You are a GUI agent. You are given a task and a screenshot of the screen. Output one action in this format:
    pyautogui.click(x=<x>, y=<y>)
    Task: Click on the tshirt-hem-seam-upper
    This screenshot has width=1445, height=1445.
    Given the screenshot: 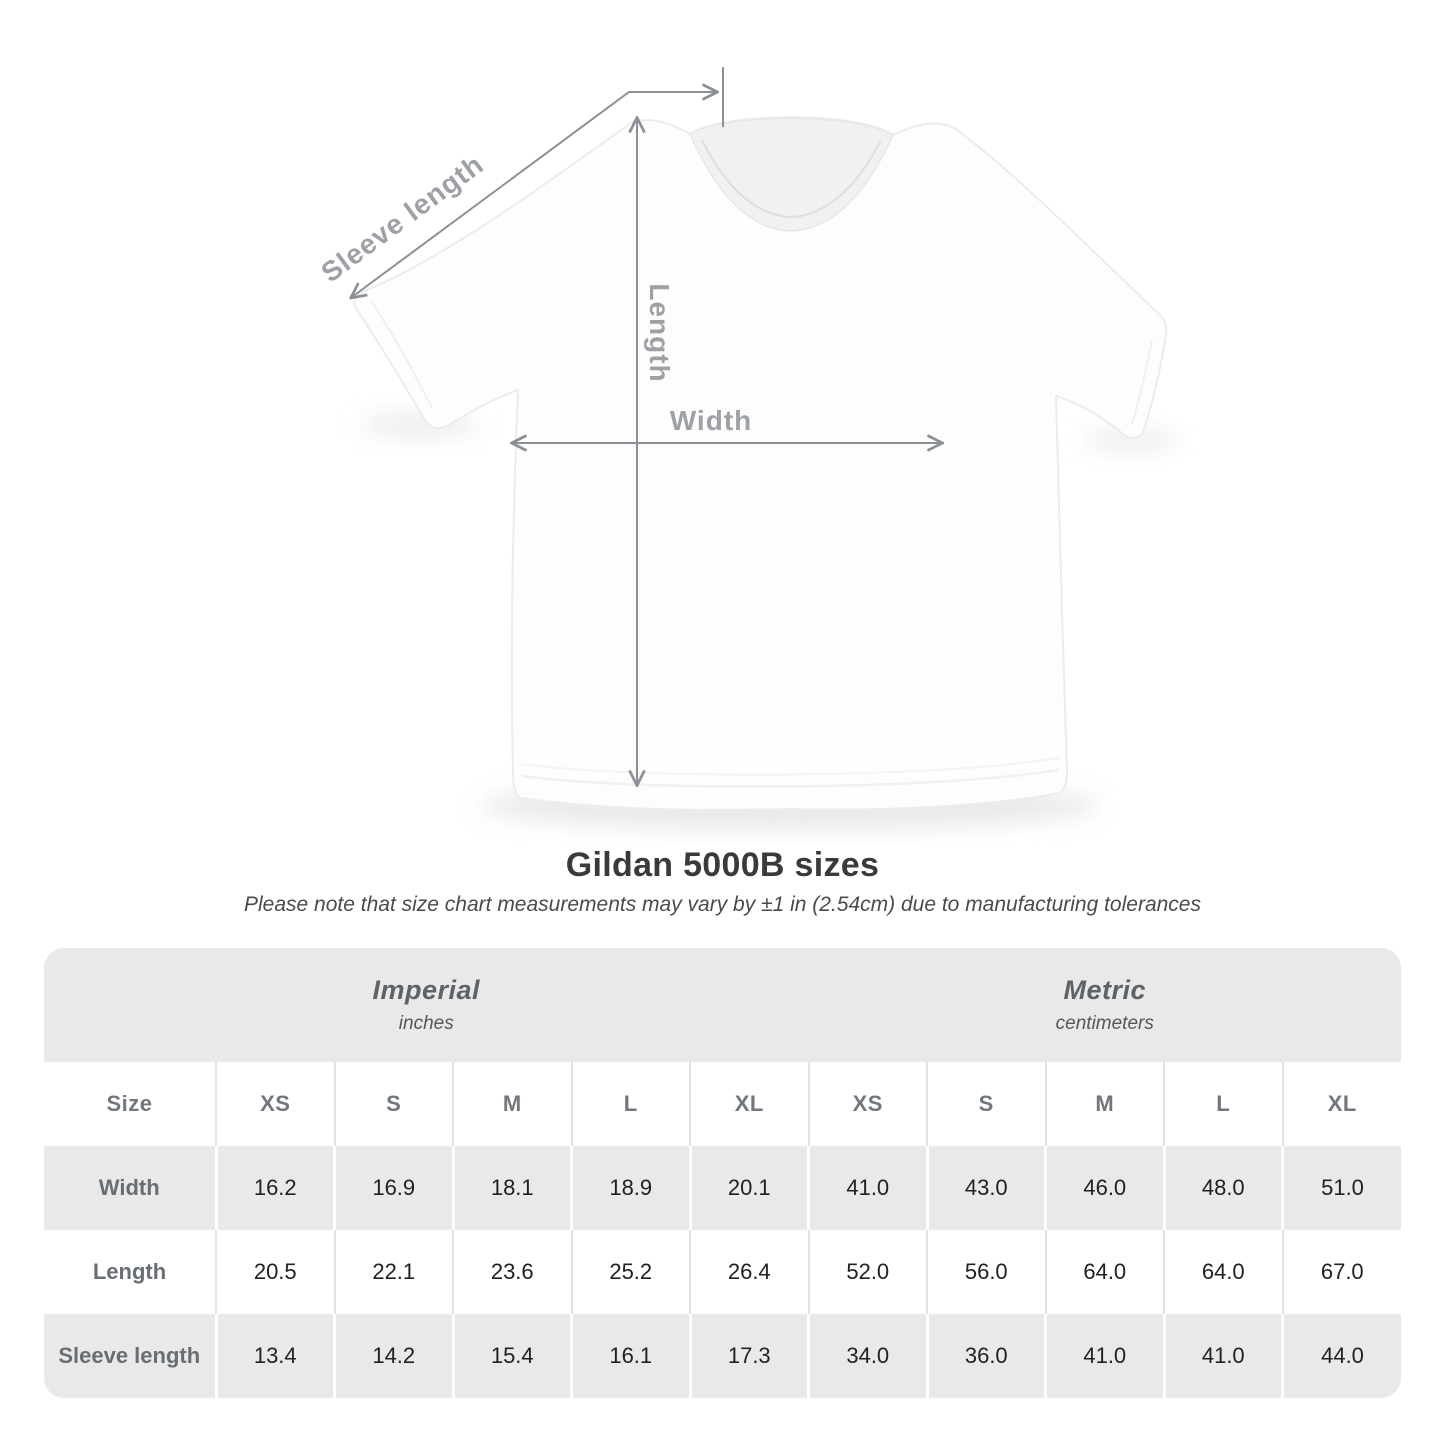 What is the action you would take?
    pyautogui.click(x=790, y=766)
    